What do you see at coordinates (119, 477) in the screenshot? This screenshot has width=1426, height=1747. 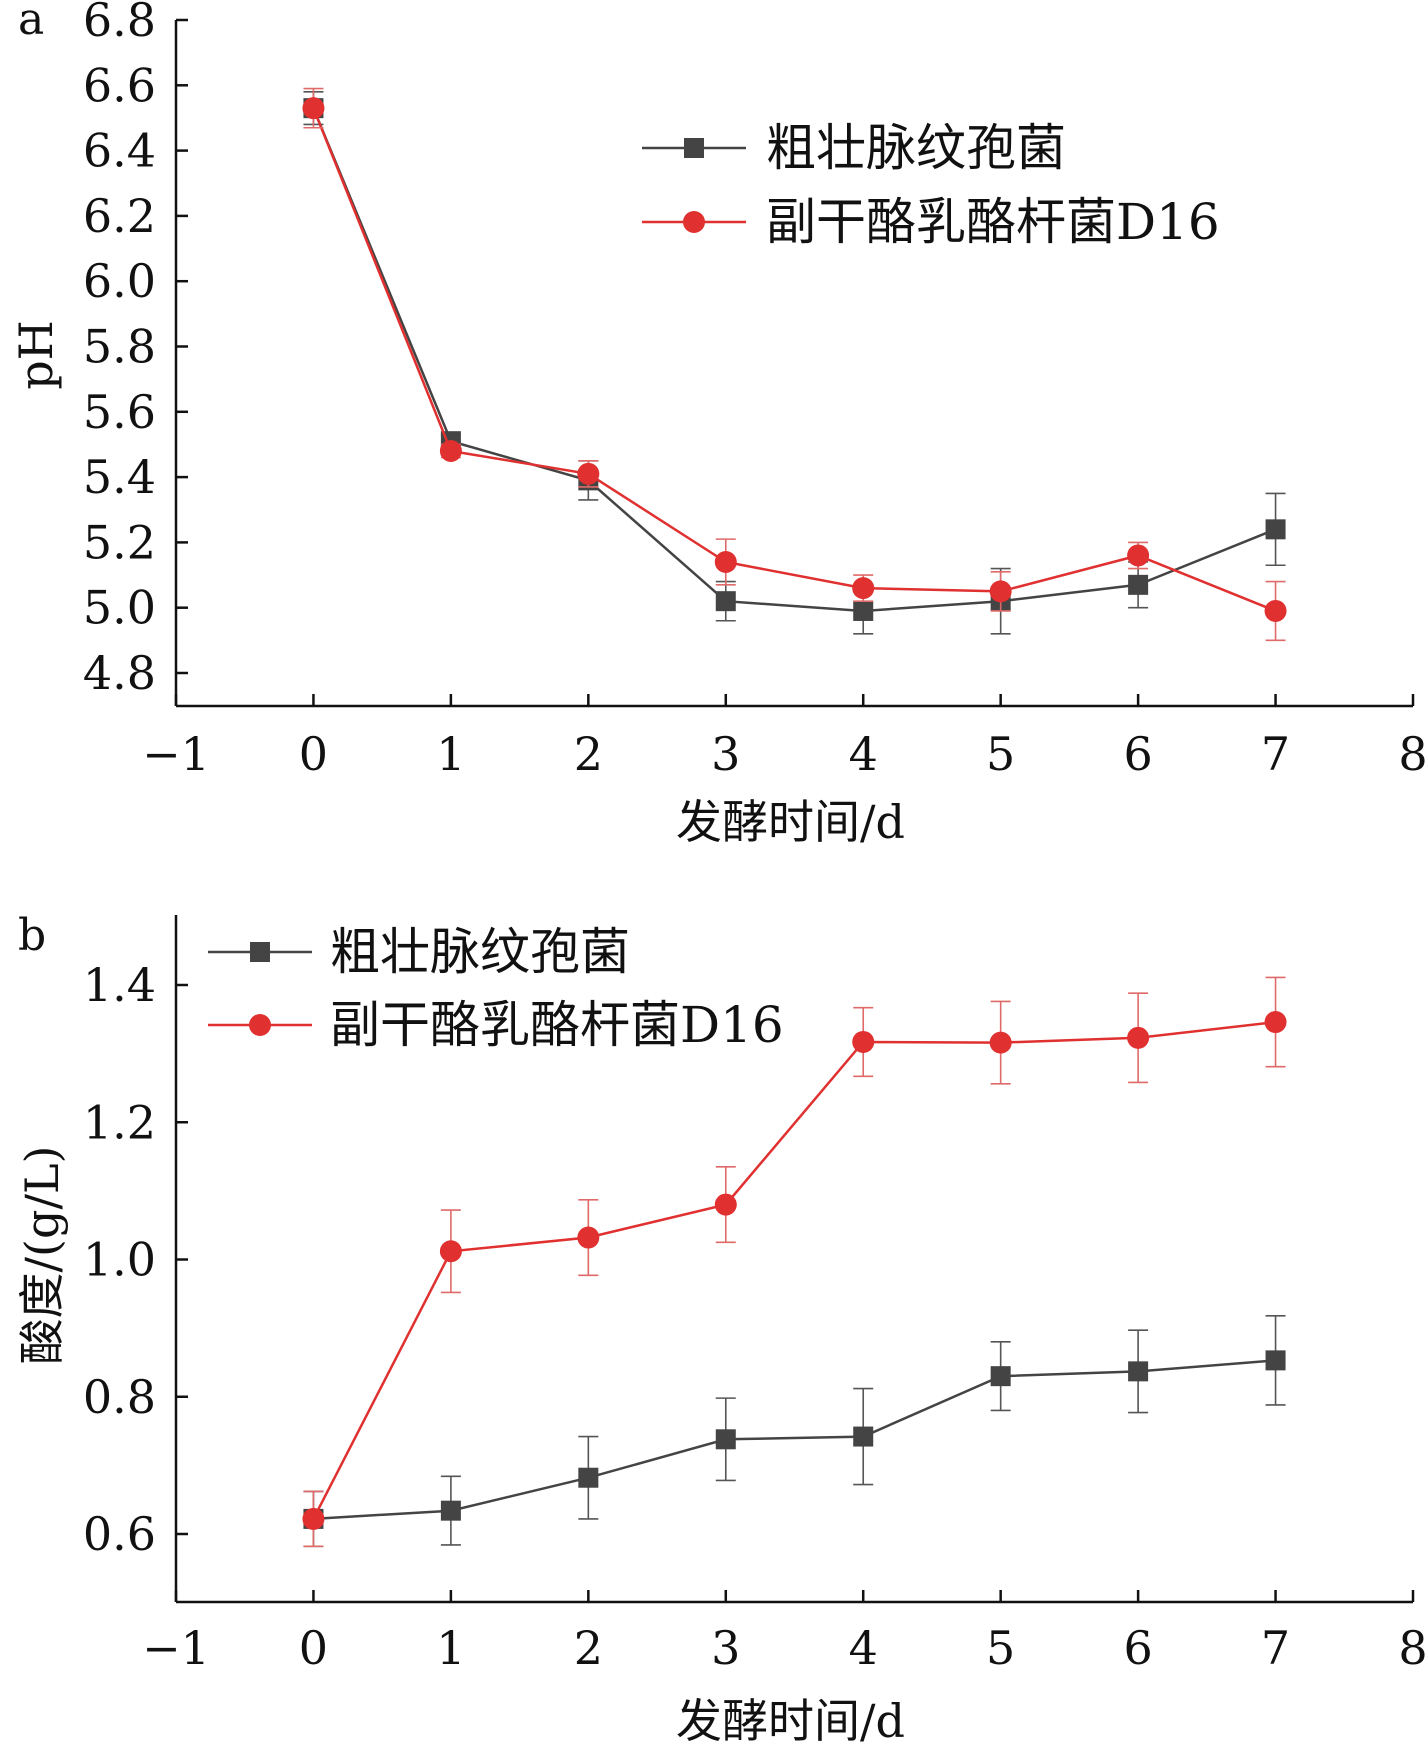 I see `y-tick-label: 5.4` at bounding box center [119, 477].